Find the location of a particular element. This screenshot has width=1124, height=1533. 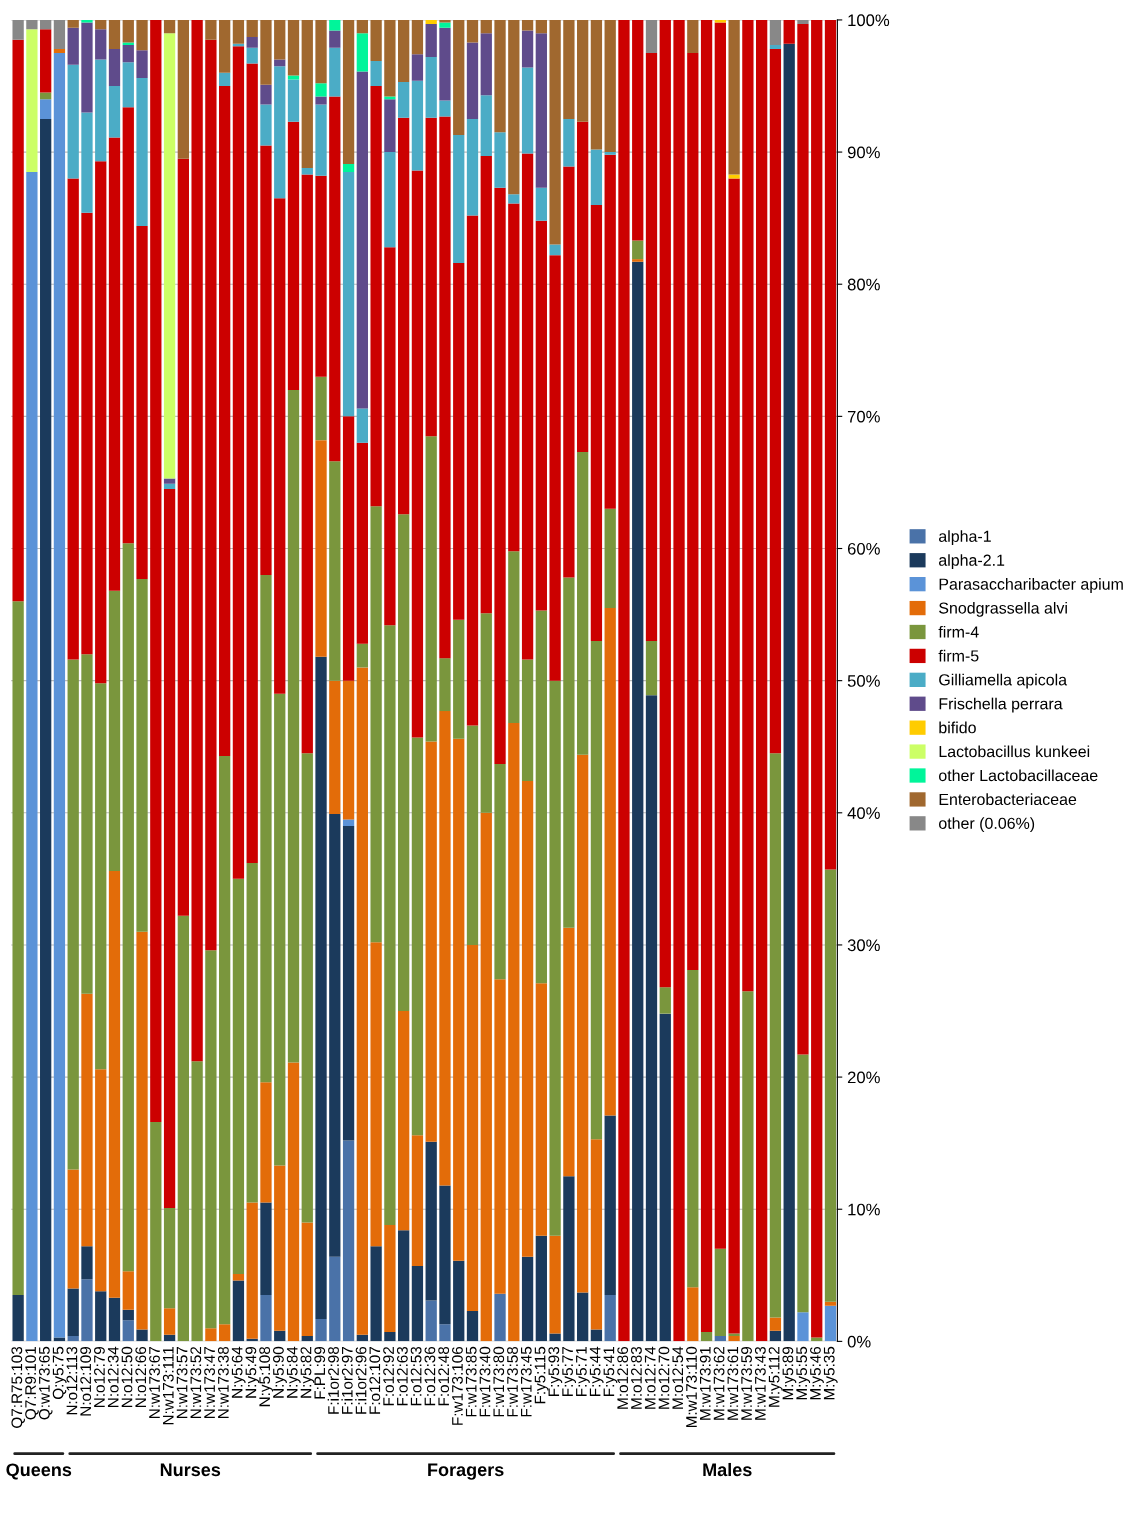

legend-label: Enterobacteriaceae is located at coordinates (1008, 799).